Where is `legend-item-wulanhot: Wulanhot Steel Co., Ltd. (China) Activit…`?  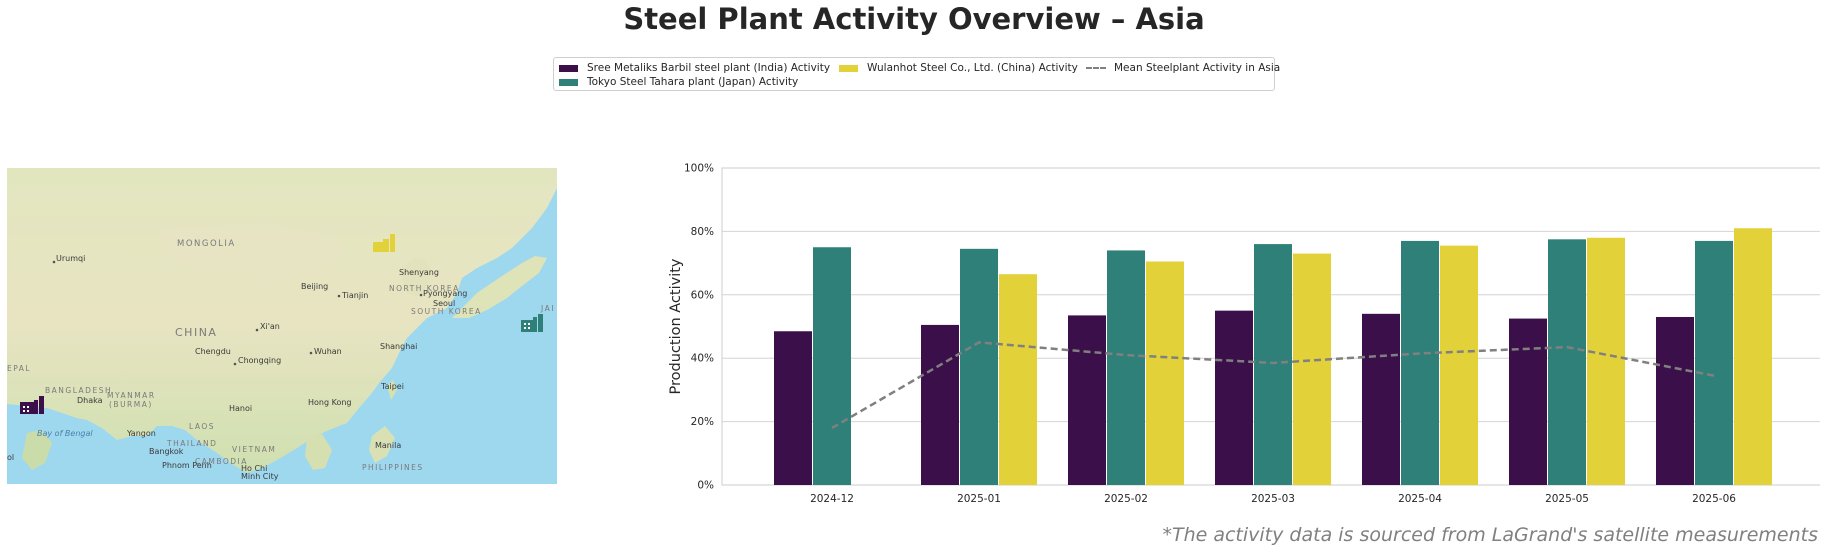 legend-item-wulanhot: Wulanhot Steel Co., Ltd. (China) Activit… is located at coordinates (958, 68).